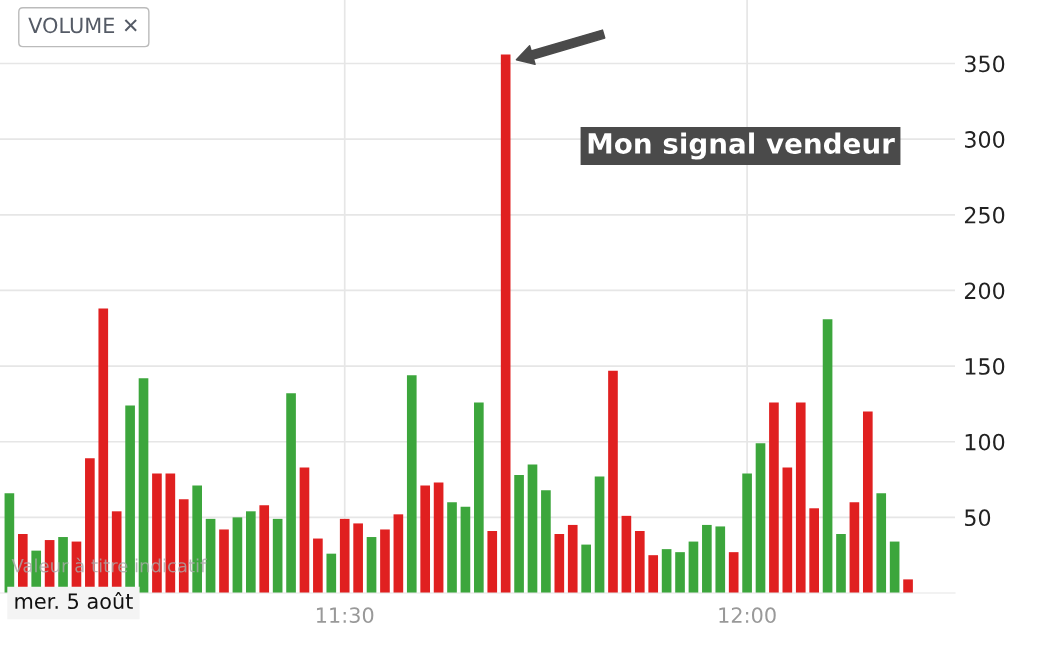 This screenshot has height=647, width=1043. I want to click on annotation: mer. 5 août, so click(74, 601).